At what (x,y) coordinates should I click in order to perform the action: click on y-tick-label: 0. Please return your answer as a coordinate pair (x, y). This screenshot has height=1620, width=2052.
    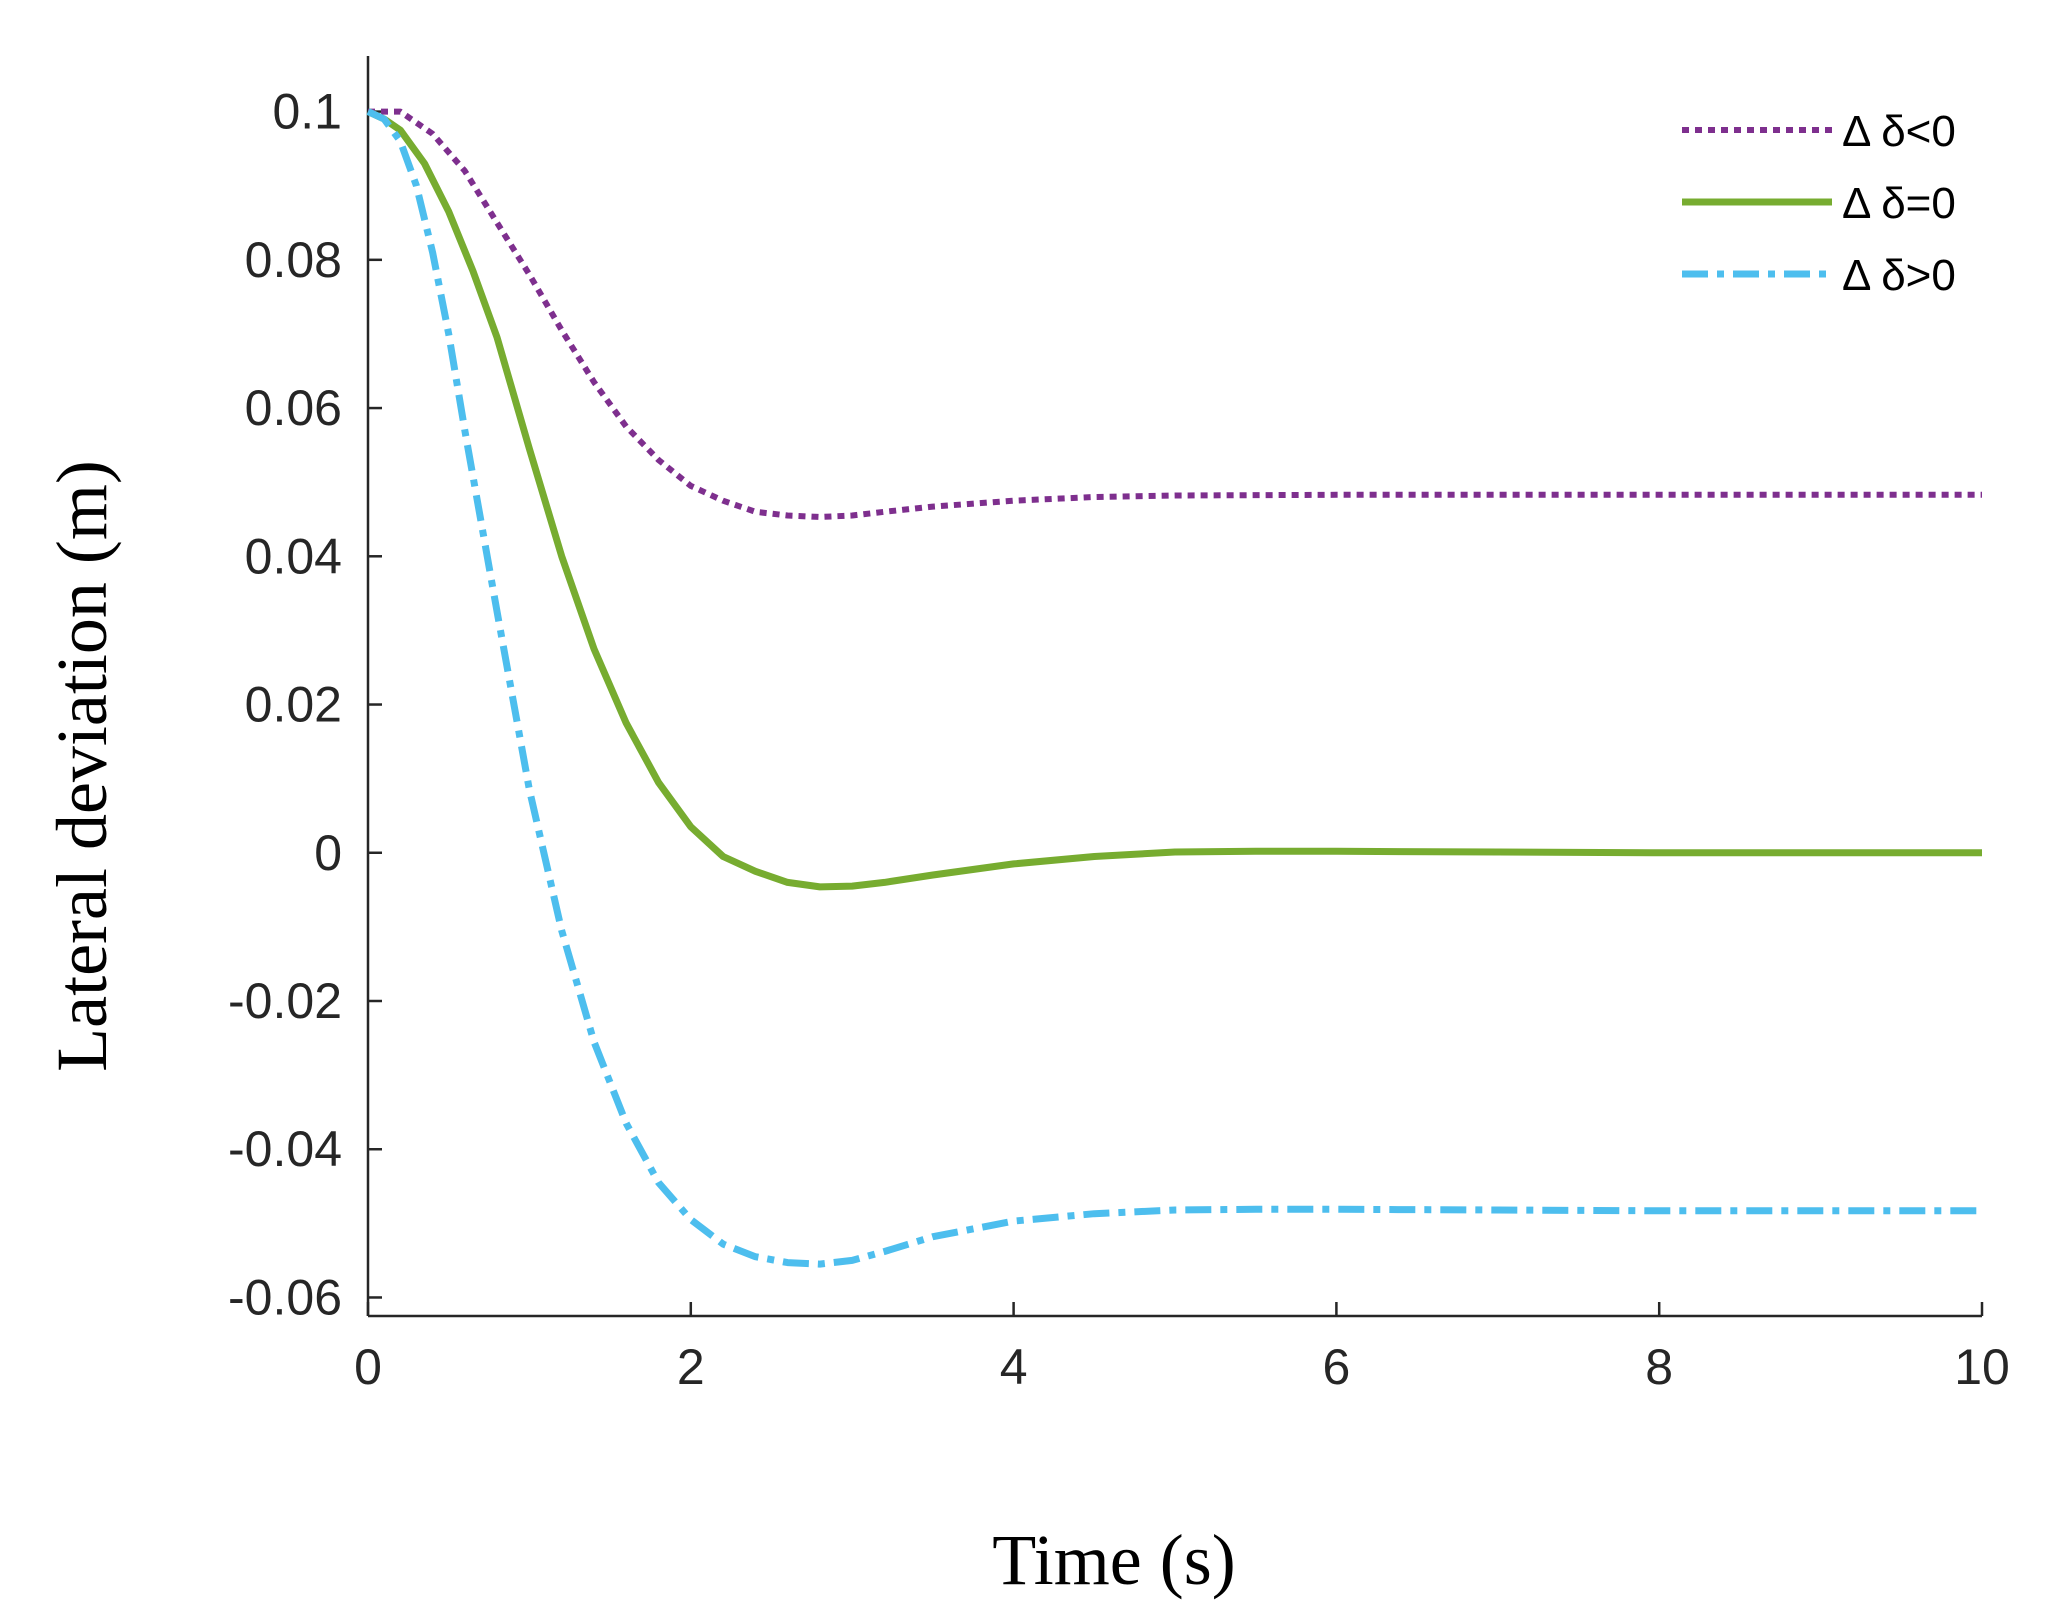
    Looking at the image, I should click on (328, 853).